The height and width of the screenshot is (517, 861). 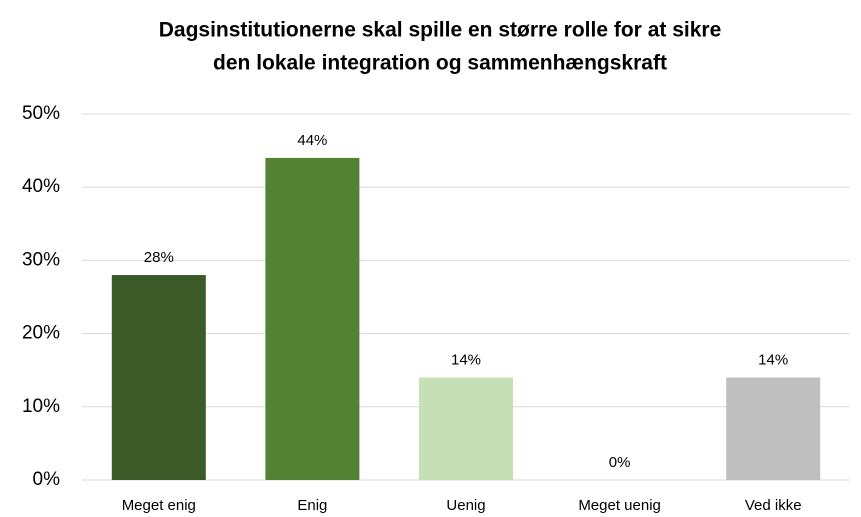 What do you see at coordinates (47, 479) in the screenshot?
I see `y-tick-label: 0%` at bounding box center [47, 479].